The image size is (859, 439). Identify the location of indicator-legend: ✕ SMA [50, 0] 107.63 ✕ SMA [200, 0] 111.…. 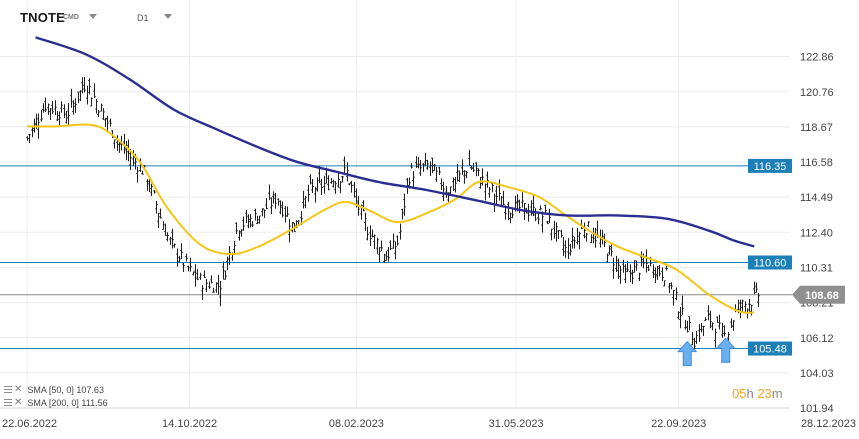
(56, 396).